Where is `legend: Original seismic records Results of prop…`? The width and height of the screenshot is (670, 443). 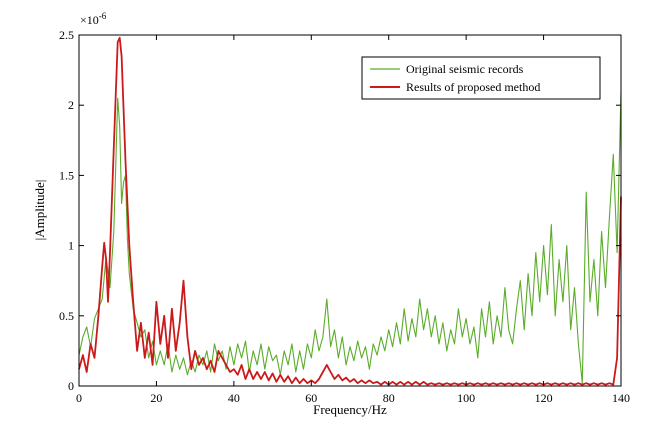
legend: Original seismic records Results of prop… is located at coordinates (481, 78).